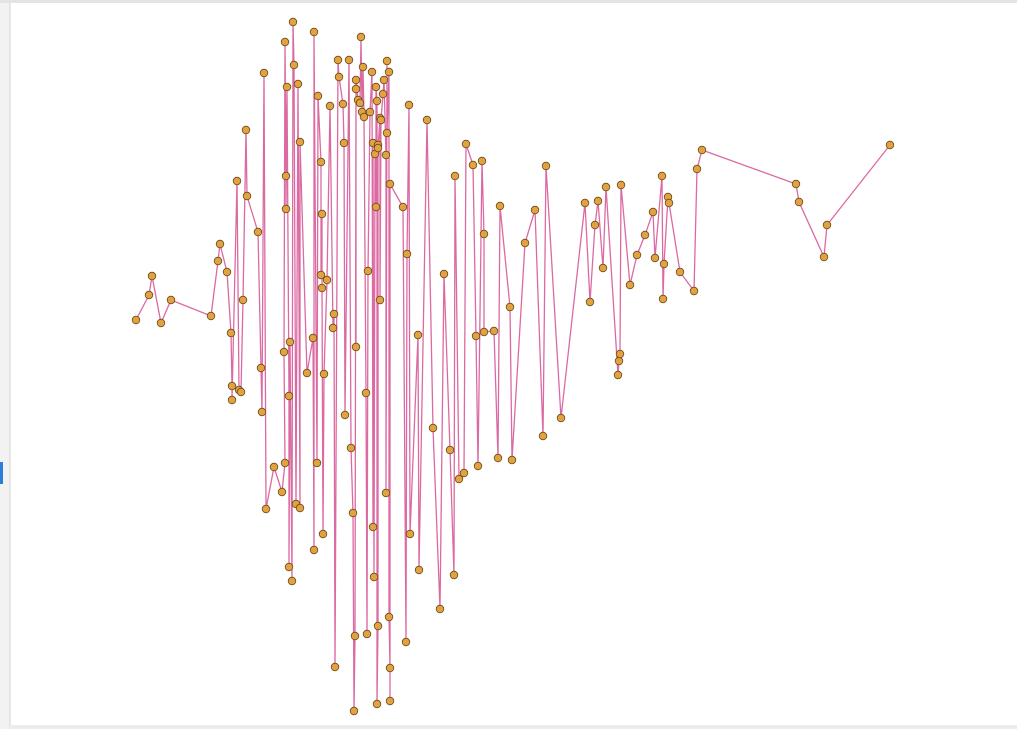  Describe the element at coordinates (1, 473) in the screenshot. I see `side-indicator` at that location.